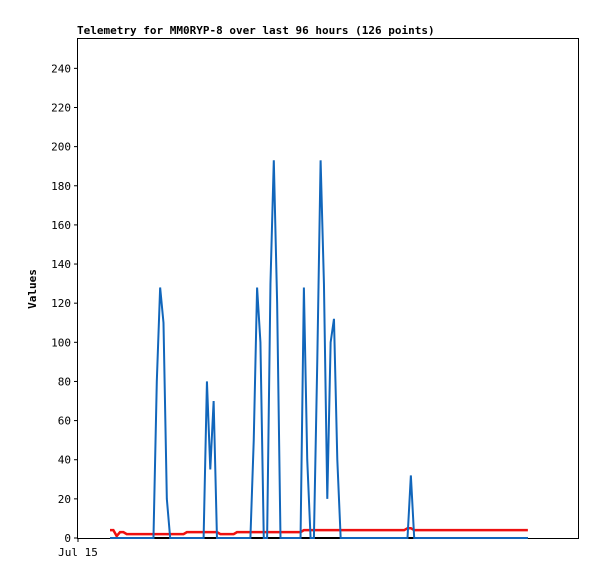 This screenshot has width=597, height=579. Describe the element at coordinates (32, 289) in the screenshot. I see `y-axis-label: Values` at that location.